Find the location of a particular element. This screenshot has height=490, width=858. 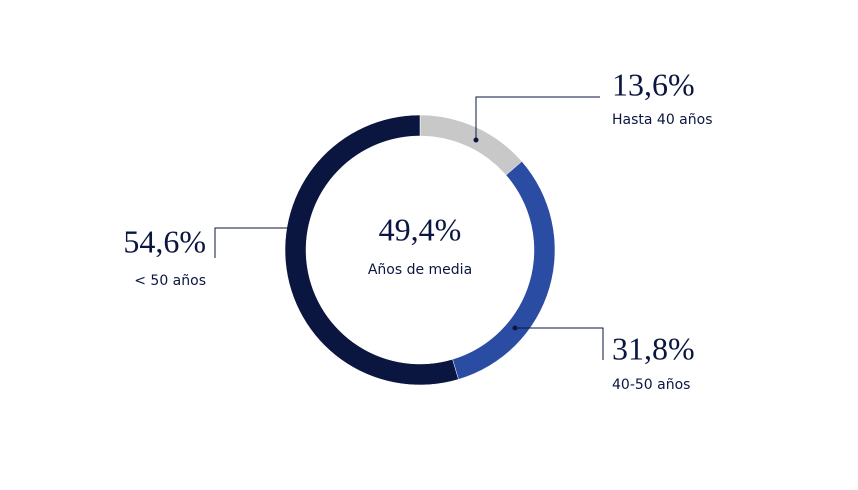

category-label: Hasta 40 años is located at coordinates (662, 120).